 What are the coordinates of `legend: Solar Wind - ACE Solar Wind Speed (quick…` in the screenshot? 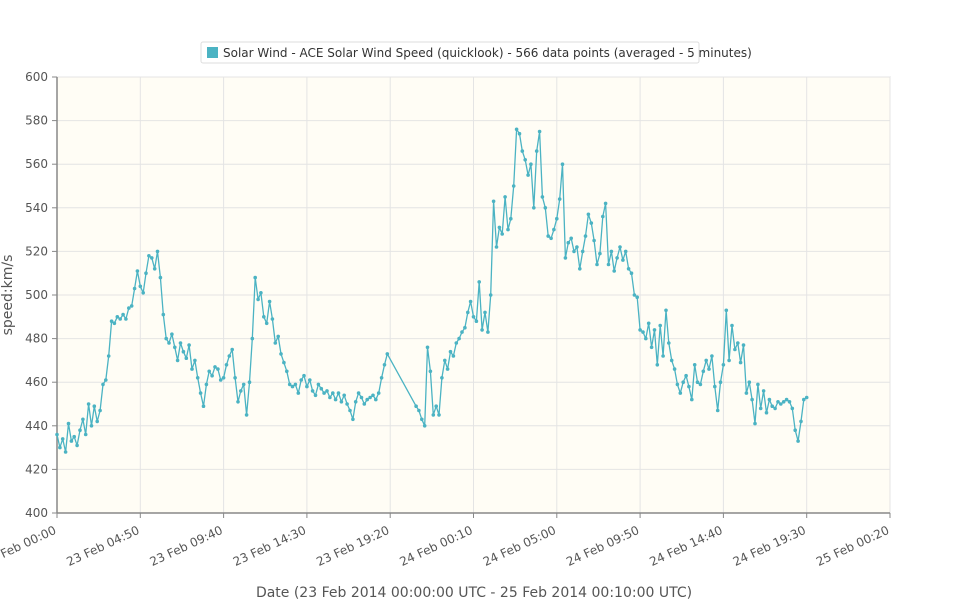 It's located at (476, 52).